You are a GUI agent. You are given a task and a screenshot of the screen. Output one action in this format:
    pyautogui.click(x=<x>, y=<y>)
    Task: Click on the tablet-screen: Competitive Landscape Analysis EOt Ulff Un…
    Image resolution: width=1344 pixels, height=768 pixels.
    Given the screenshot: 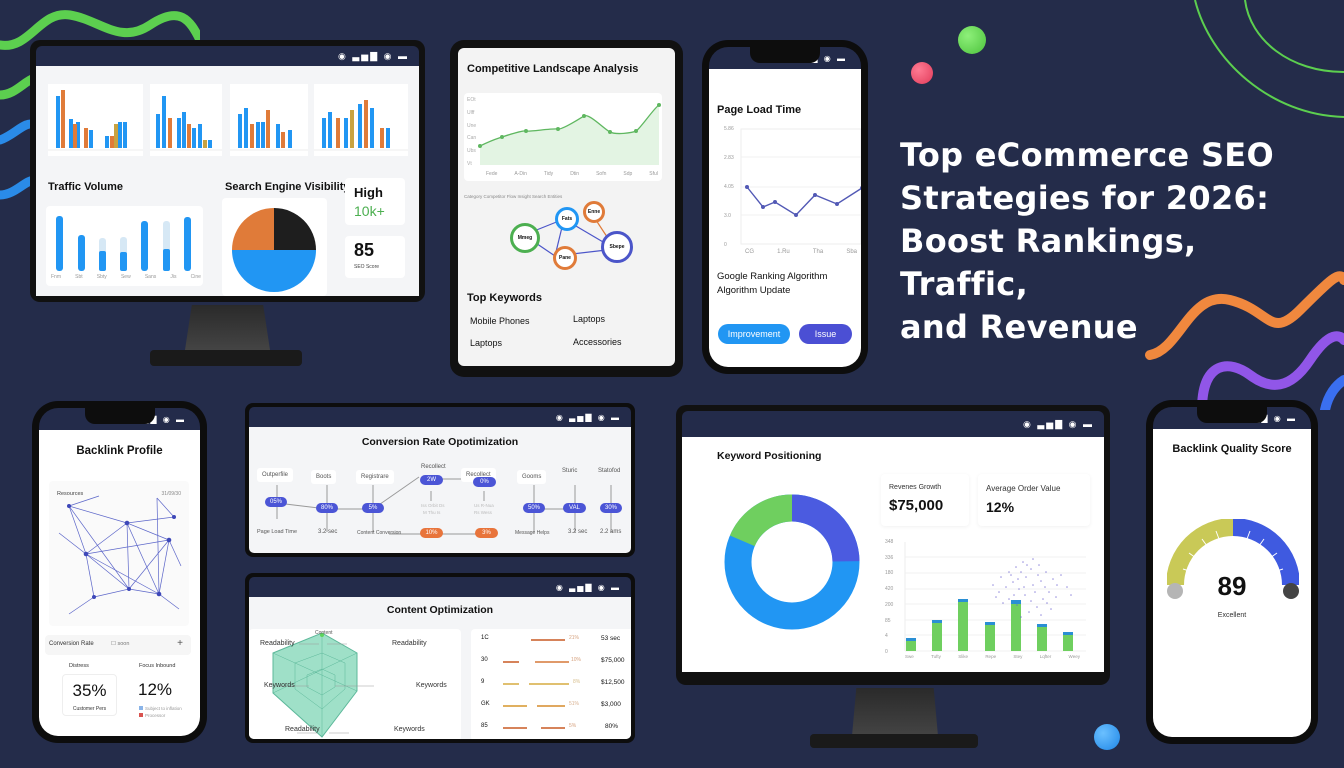 What is the action you would take?
    pyautogui.click(x=566, y=207)
    